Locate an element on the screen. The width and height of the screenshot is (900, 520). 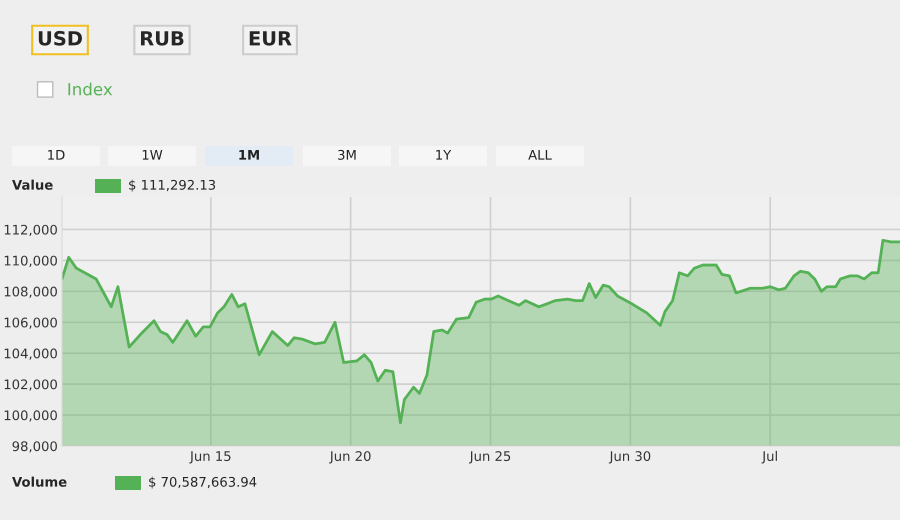
y-tick-label: 110,000 is located at coordinates (30, 261).